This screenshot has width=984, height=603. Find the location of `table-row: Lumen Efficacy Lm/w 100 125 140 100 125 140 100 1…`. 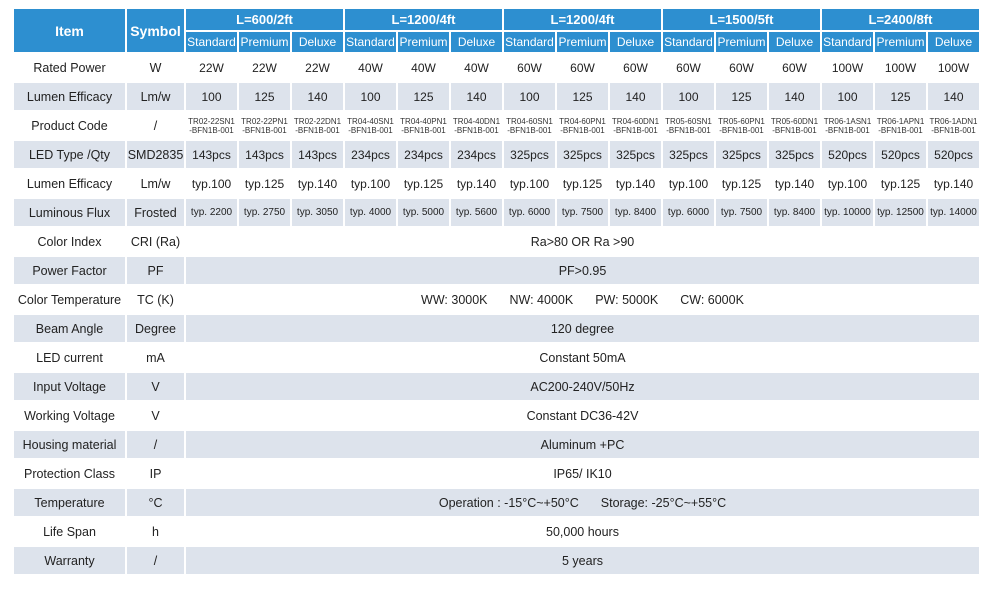

table-row: Lumen Efficacy Lm/w 100 125 140 100 125 140 100 1… is located at coordinates (496, 96).